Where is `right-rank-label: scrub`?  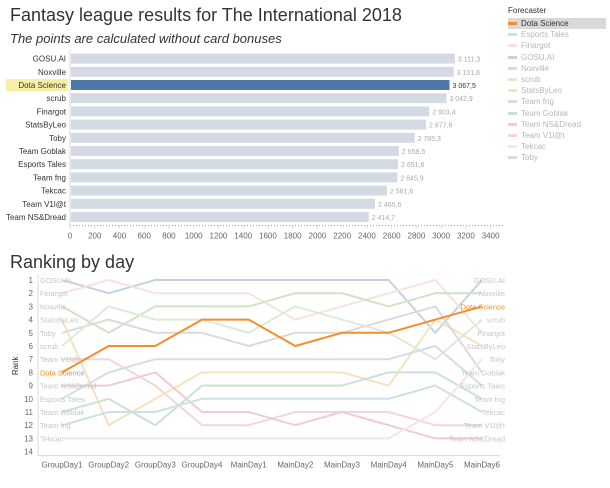 right-rank-label: scrub is located at coordinates (496, 320).